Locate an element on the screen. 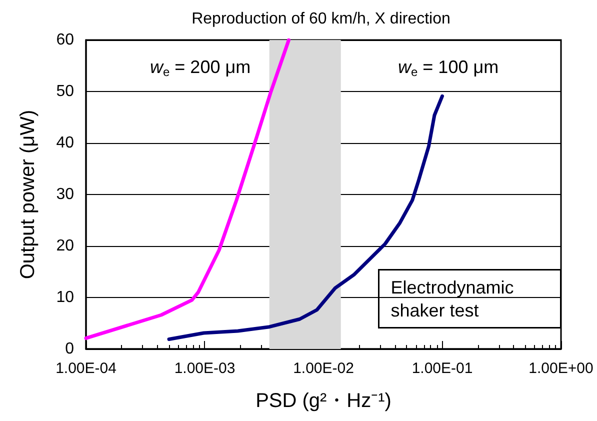 This screenshot has height=421, width=597. x-tick-label: 1.00E+00 is located at coordinates (561, 368).